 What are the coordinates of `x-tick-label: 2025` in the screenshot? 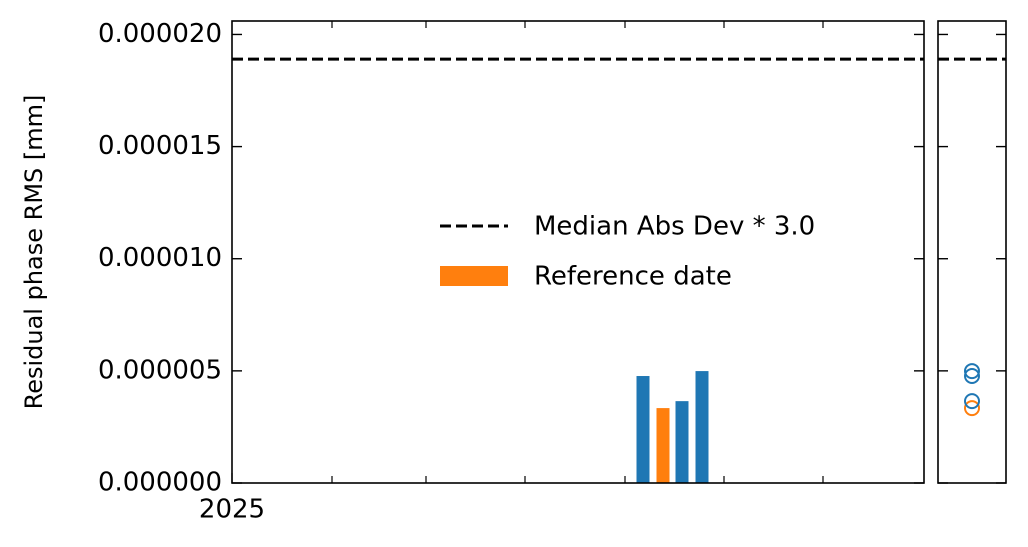 It's located at (232, 510).